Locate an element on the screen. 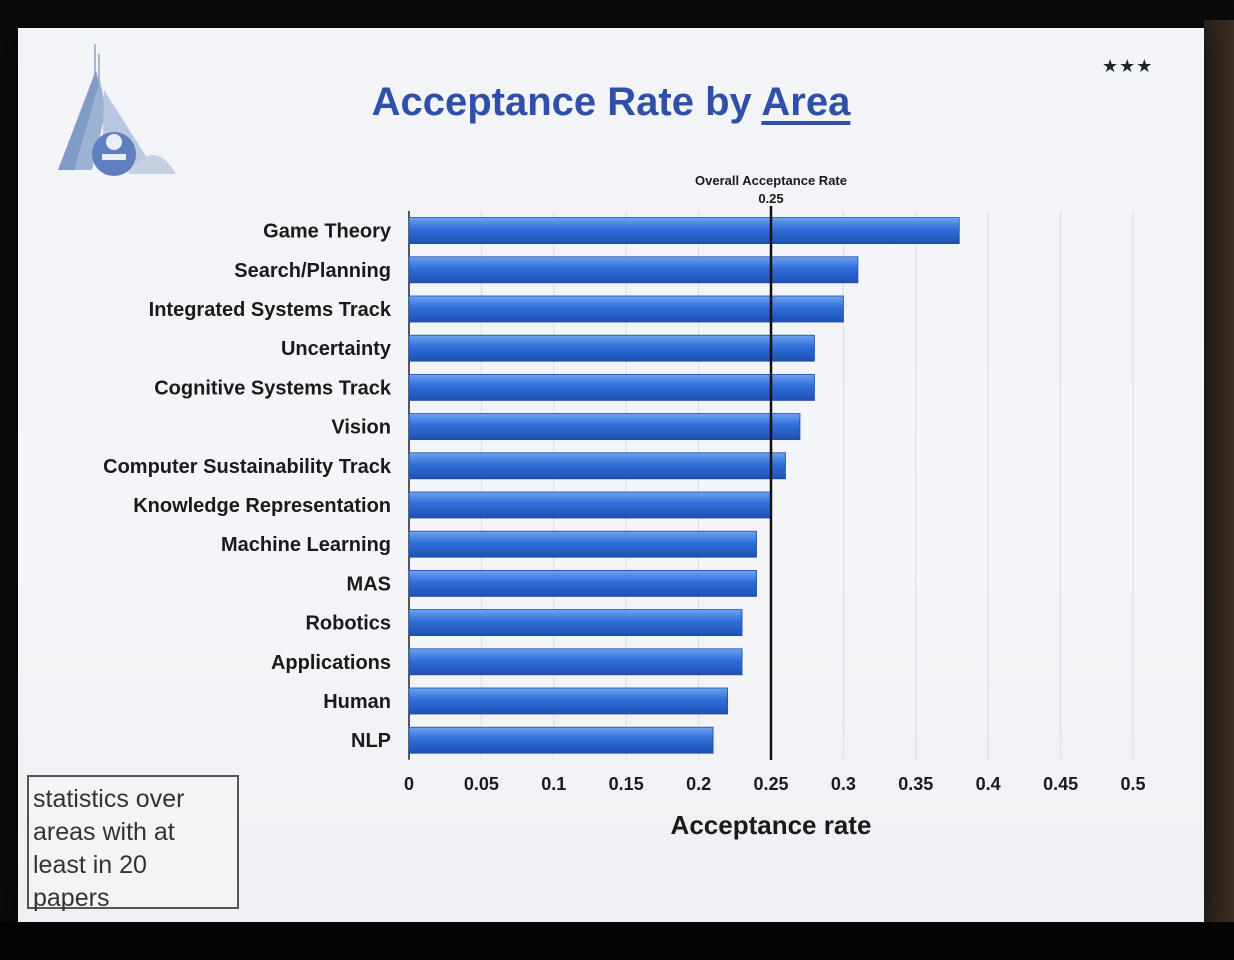 This screenshot has width=1234, height=960. slide-title: Acceptance Rate by Area is located at coordinates (611, 102).